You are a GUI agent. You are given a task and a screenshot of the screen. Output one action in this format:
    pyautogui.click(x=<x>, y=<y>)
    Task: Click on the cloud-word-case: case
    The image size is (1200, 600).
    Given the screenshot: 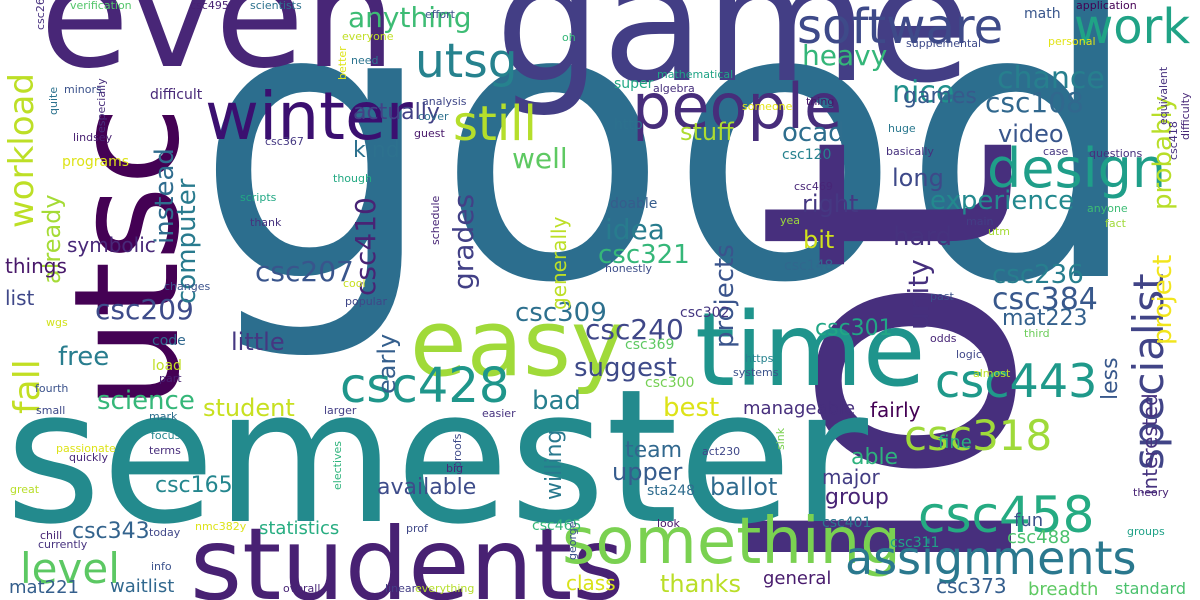 What is the action you would take?
    pyautogui.click(x=1056, y=151)
    